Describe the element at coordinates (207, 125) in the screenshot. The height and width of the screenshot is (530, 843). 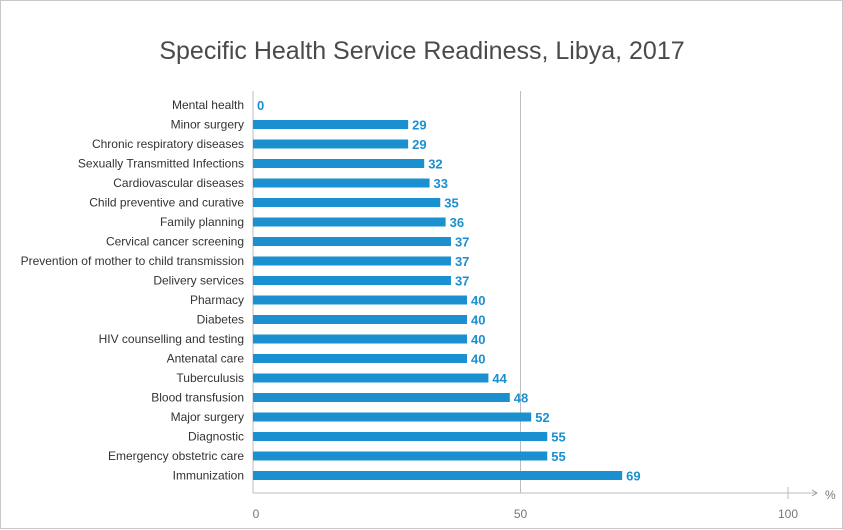
I see `category-label: Minor surgery` at that location.